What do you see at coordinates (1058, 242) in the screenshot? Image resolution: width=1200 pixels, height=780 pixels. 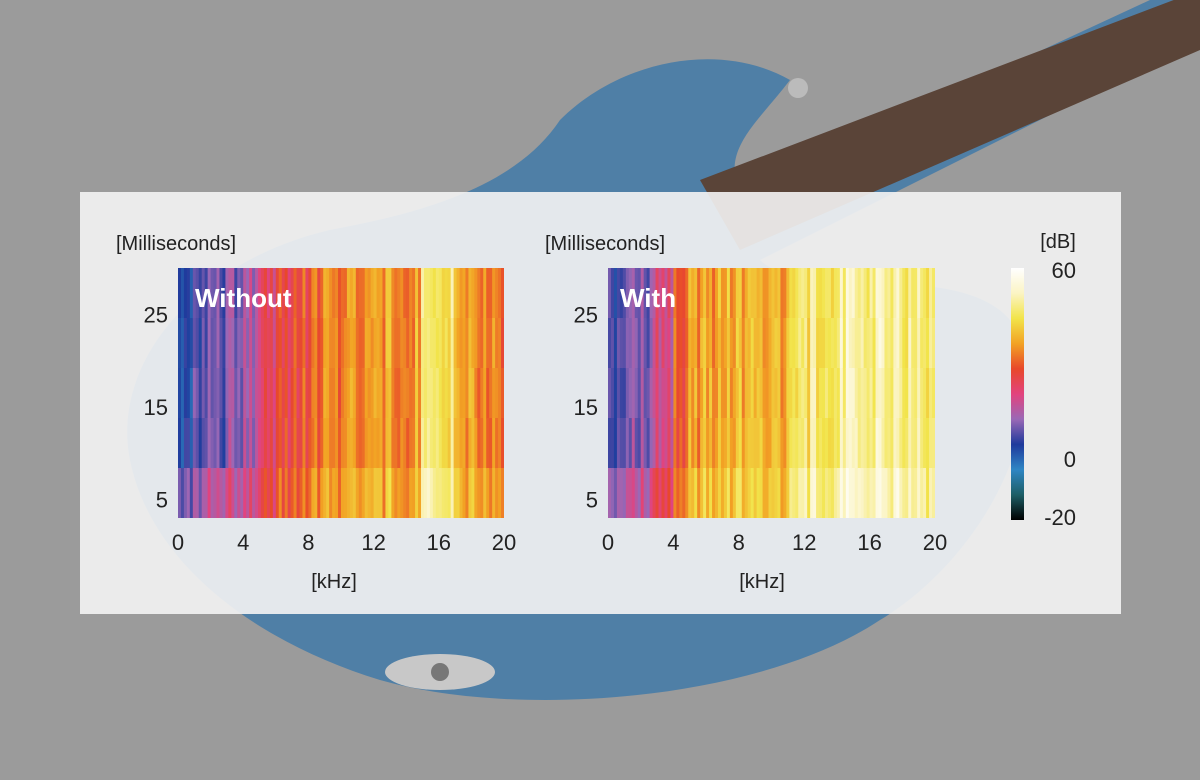 I see `colorbar-unit: [dB]` at bounding box center [1058, 242].